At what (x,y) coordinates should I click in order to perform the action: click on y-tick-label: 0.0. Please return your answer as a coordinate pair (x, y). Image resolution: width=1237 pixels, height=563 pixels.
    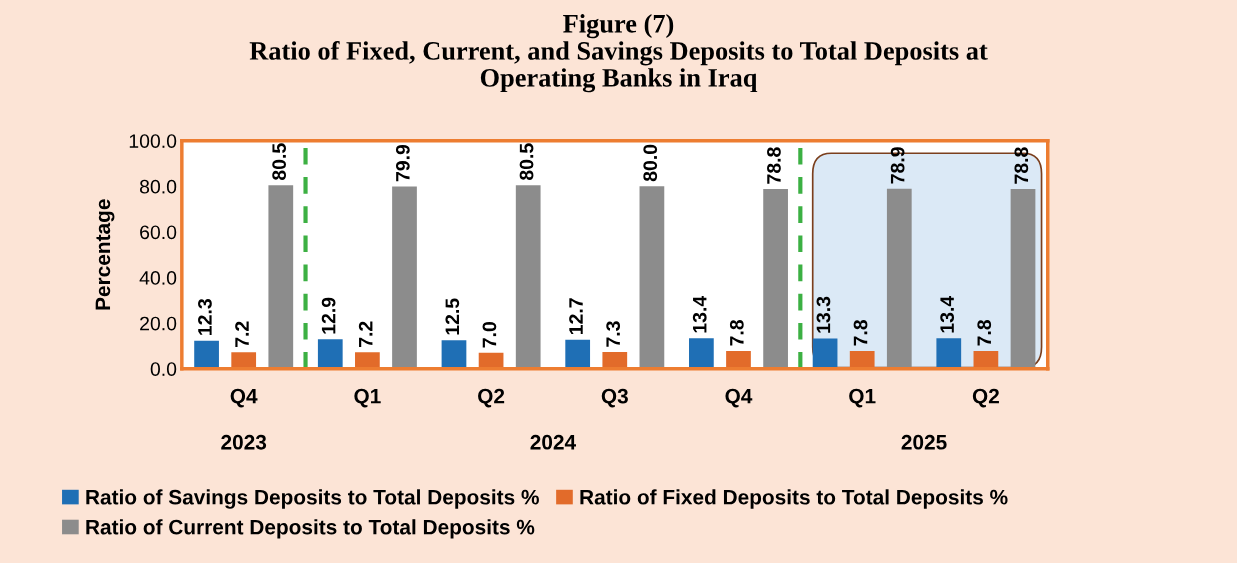
    Looking at the image, I should click on (163, 369).